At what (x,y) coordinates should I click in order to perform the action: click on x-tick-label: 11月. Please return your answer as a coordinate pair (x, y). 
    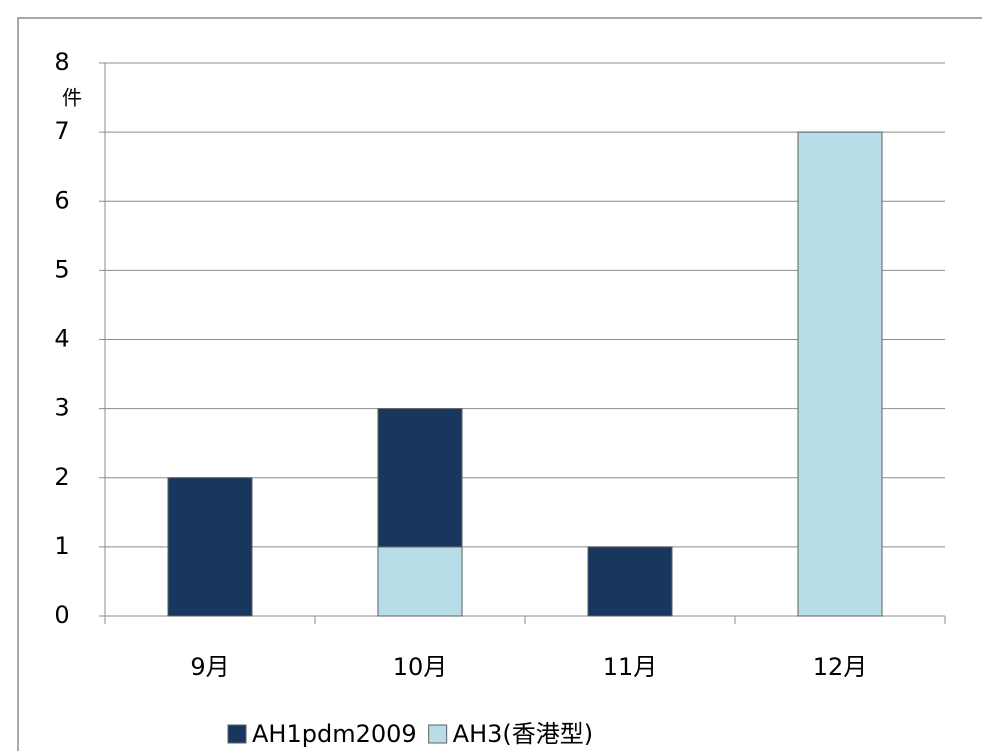
    Looking at the image, I should click on (630, 667).